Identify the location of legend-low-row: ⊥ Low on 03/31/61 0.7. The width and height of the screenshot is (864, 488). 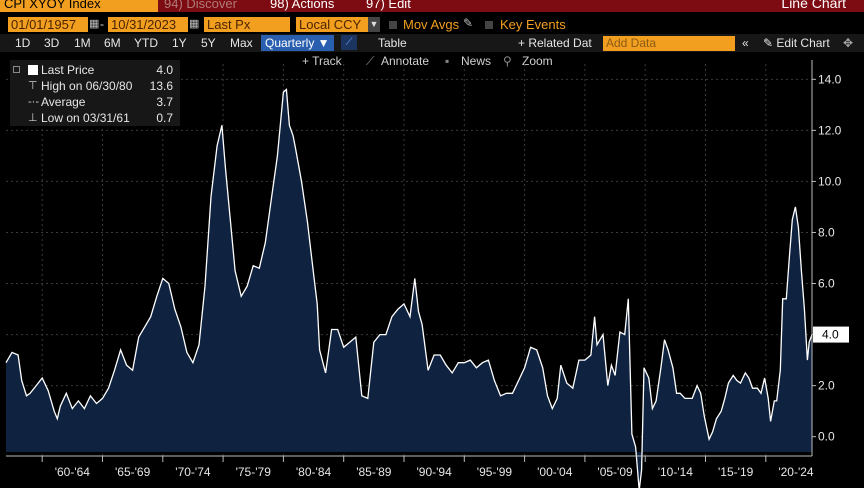
(95, 118).